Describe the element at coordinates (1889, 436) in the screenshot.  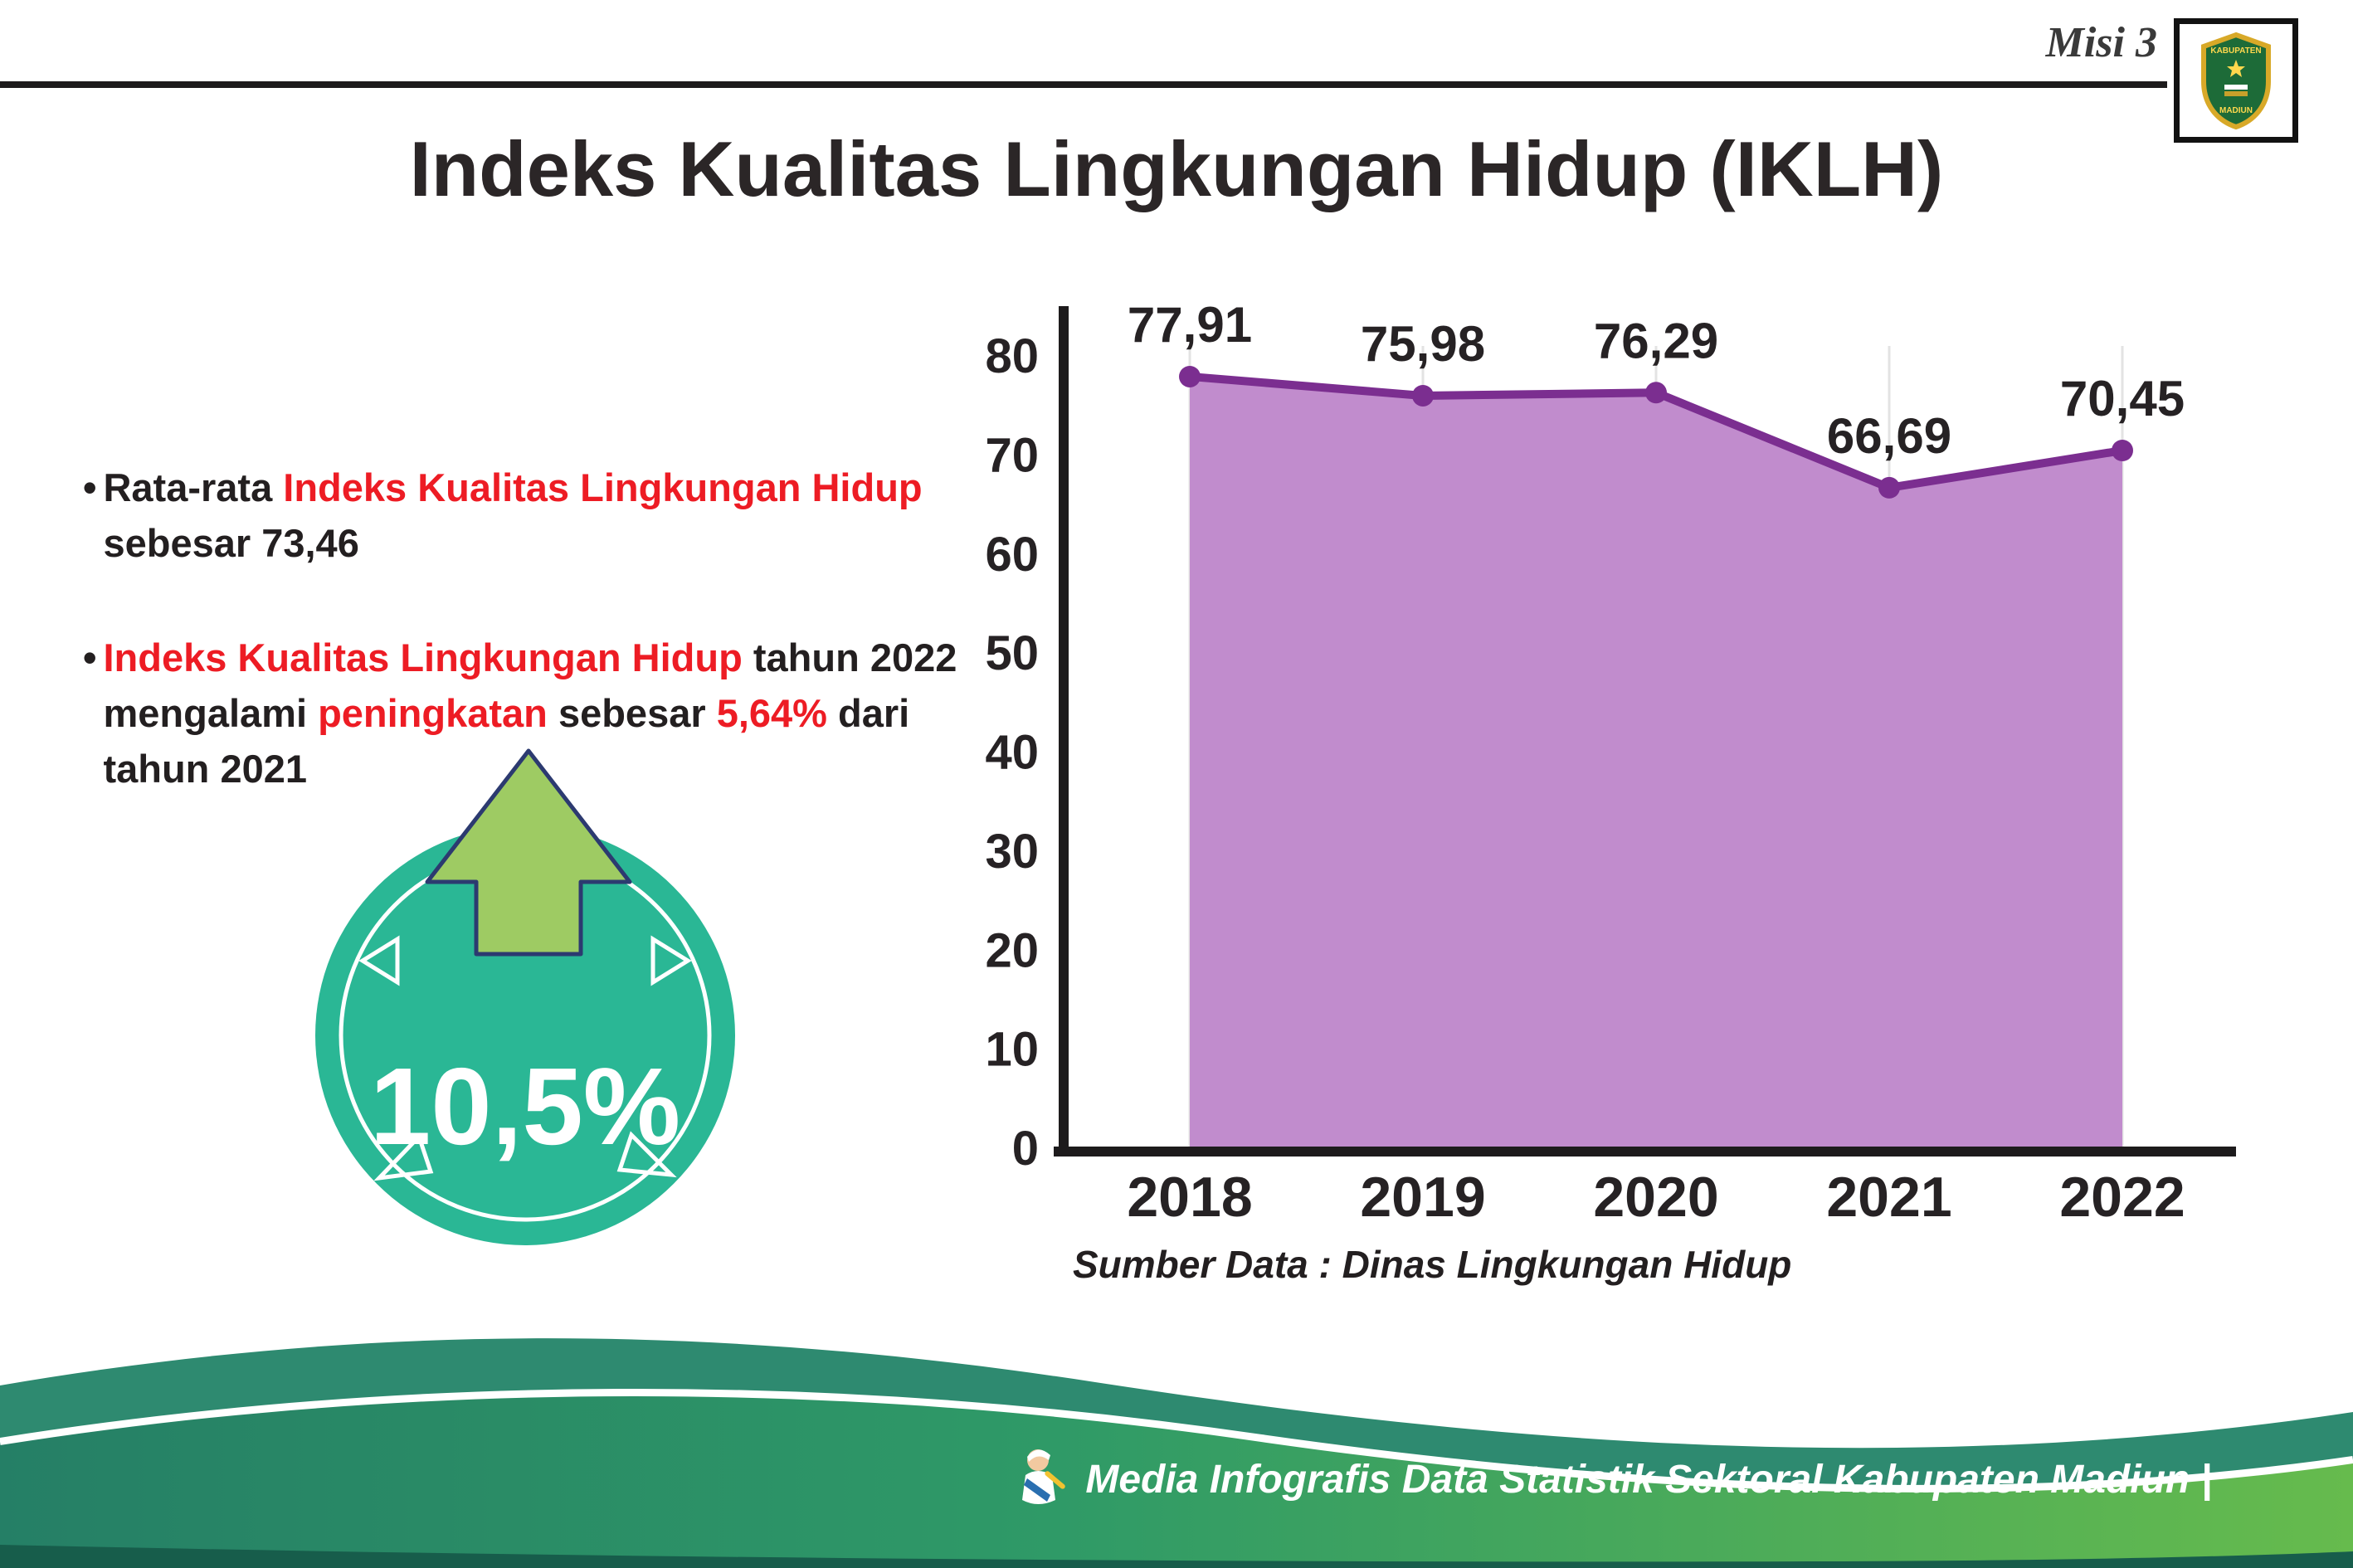
I see `value-label: 66,69` at that location.